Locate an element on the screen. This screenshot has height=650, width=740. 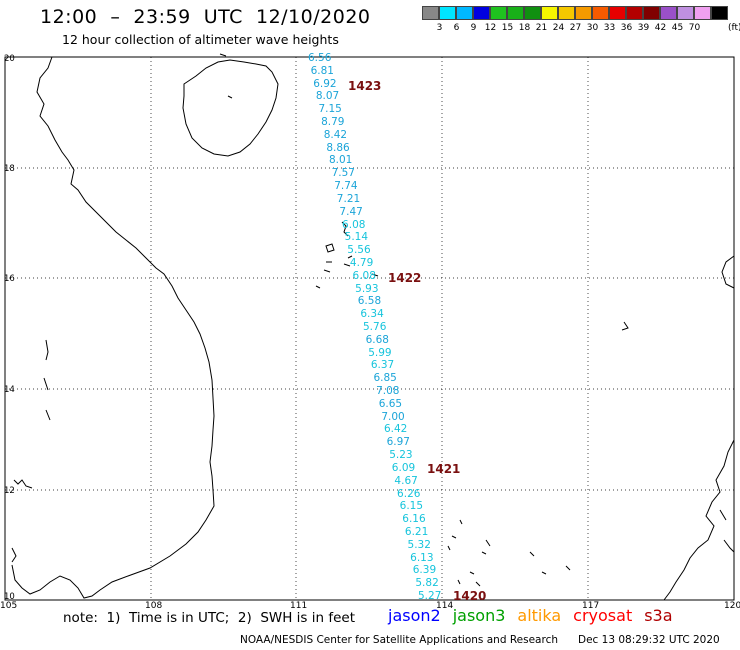
wave-height-label: 6.09 is located at coordinates (403, 467).